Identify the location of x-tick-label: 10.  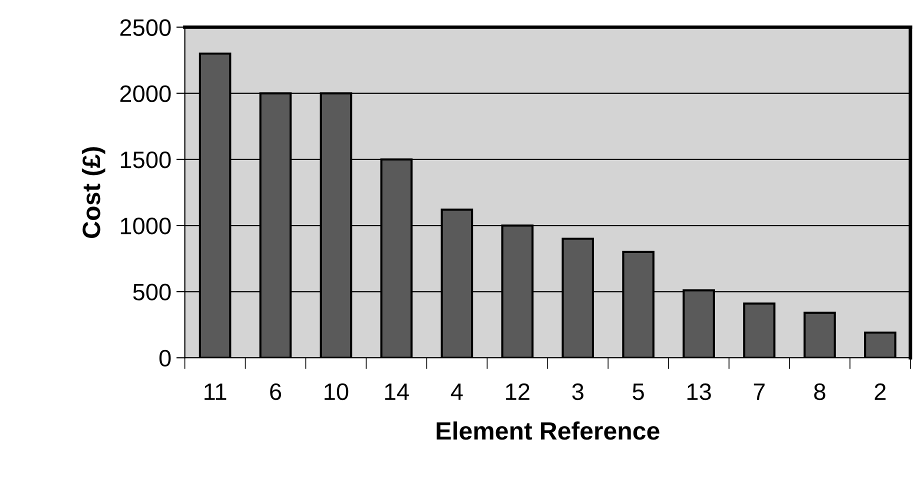
(336, 391).